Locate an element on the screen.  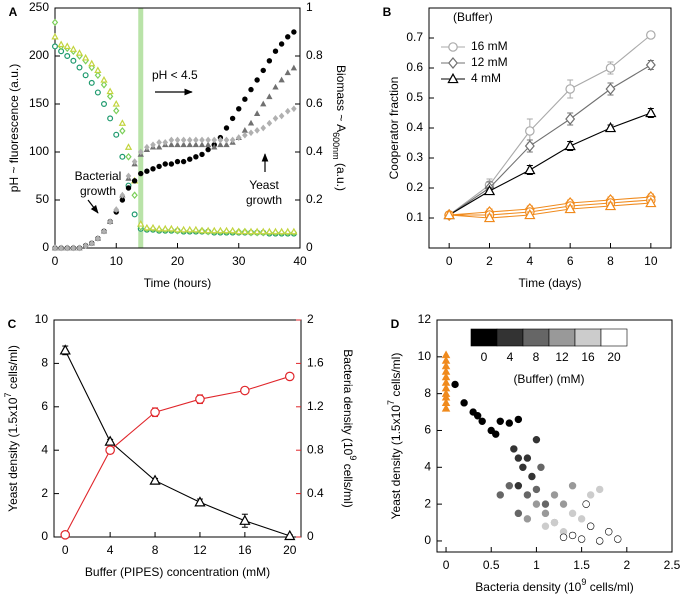
y2-tick-label: 0.8 is located at coordinates (314, 55).